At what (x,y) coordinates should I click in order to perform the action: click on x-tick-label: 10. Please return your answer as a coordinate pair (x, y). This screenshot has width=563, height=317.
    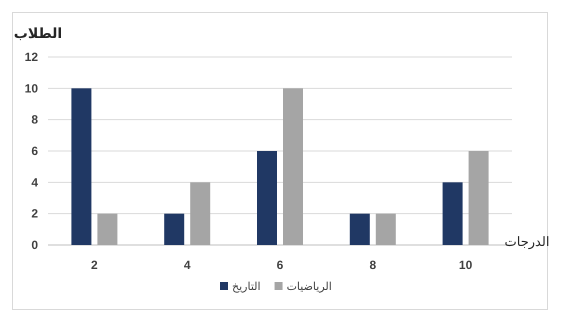
    Looking at the image, I should click on (465, 265).